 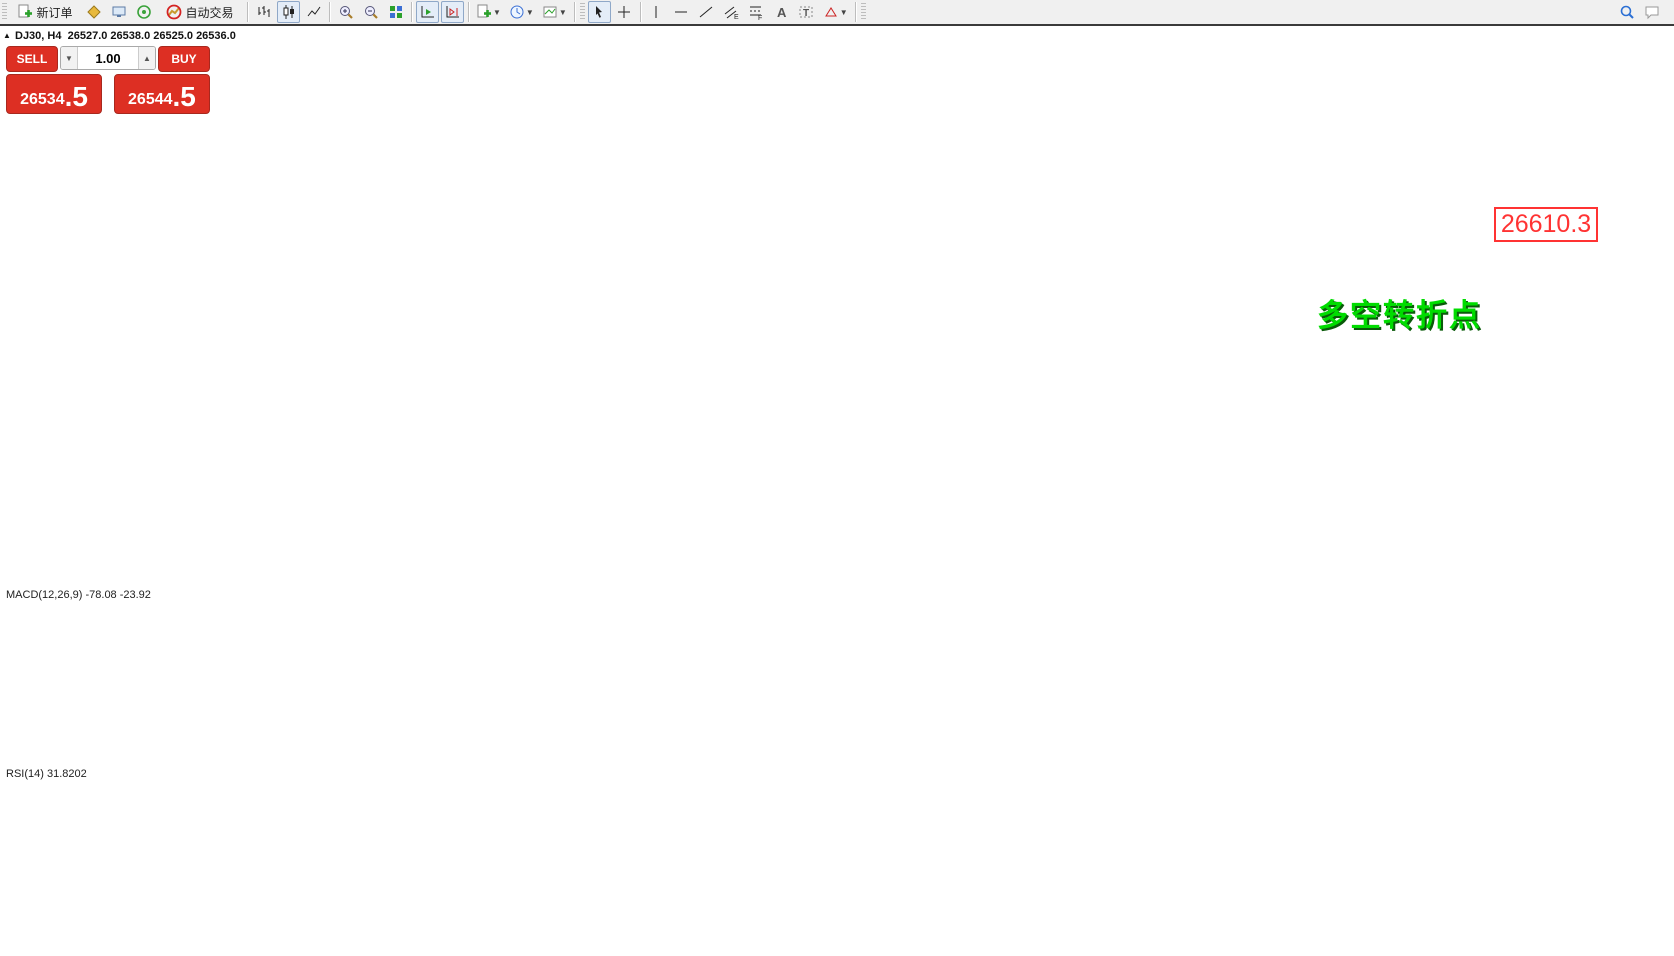 I want to click on sell-price-button: 26534.5, so click(x=54, y=94).